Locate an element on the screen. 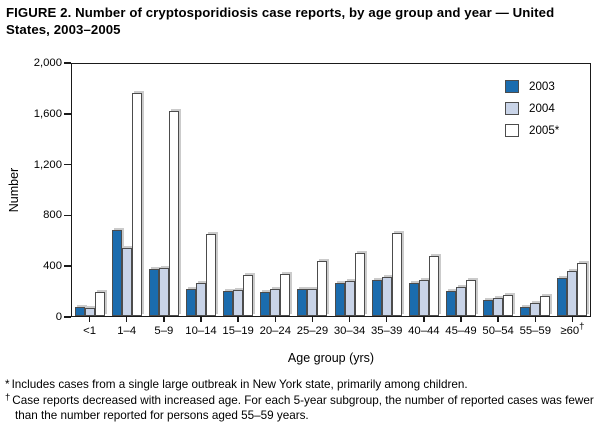  legend-item: 2003 is located at coordinates (532, 86).